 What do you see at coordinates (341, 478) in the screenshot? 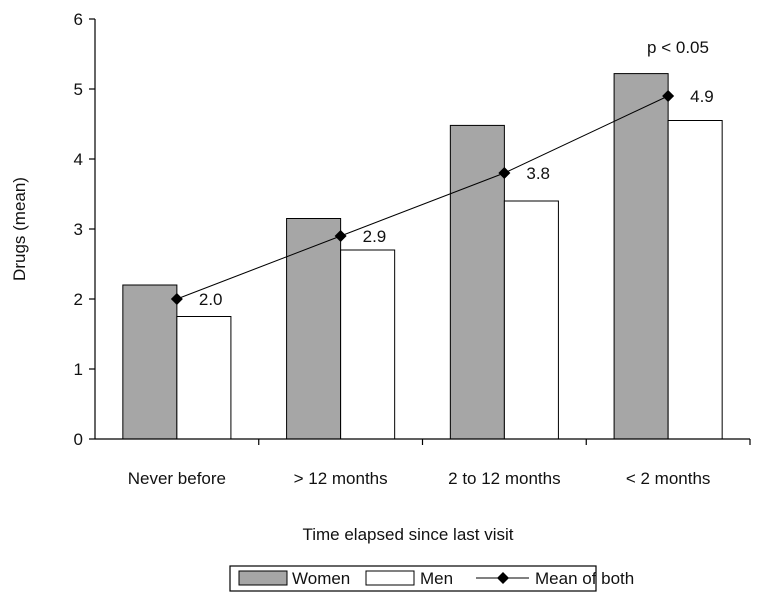
I see `x-tick-label: > 12 months` at bounding box center [341, 478].